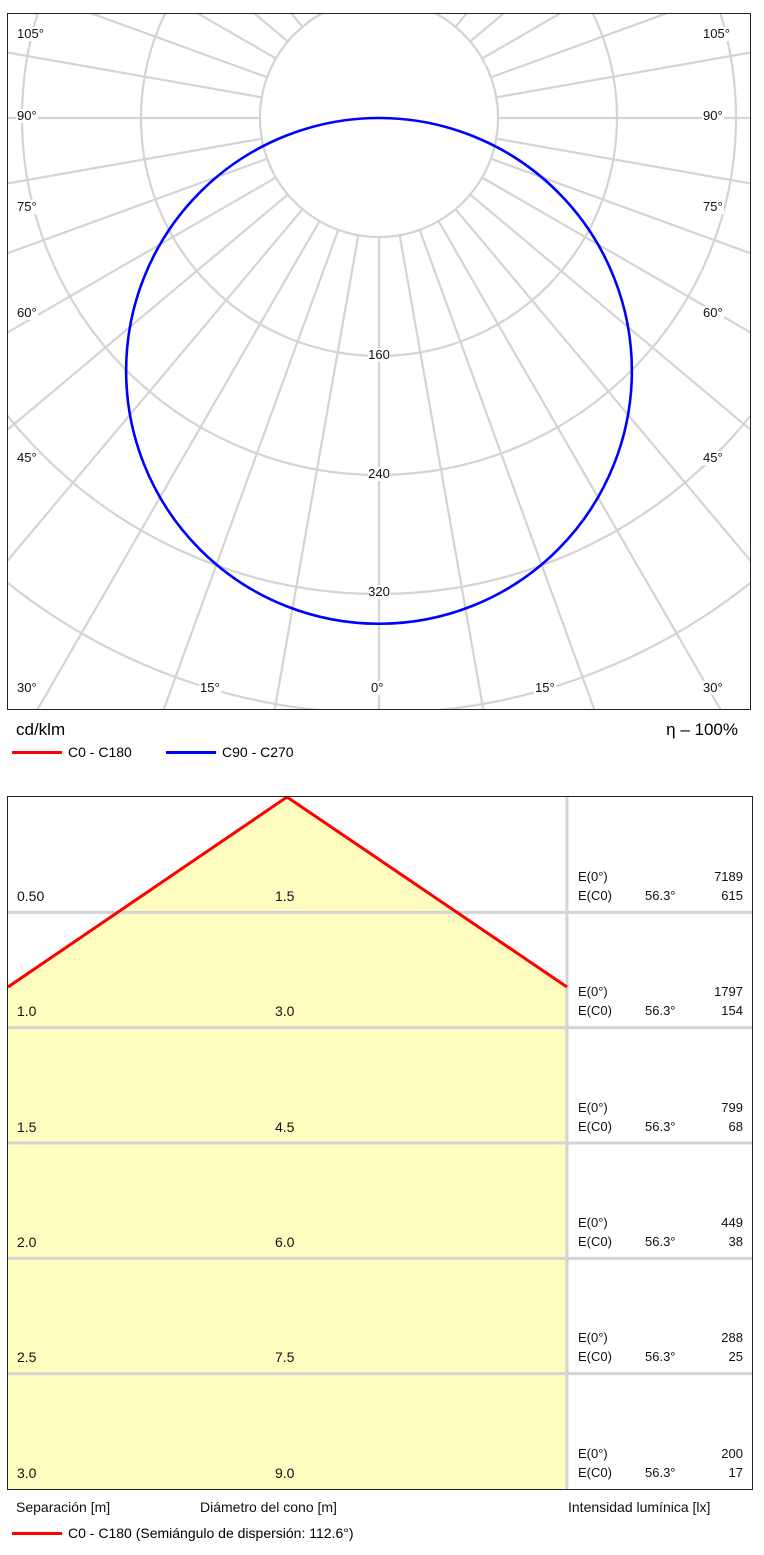 Image resolution: width=764 pixels, height=1555 pixels. I want to click on separation-value: 1.0, so click(27, 1011).